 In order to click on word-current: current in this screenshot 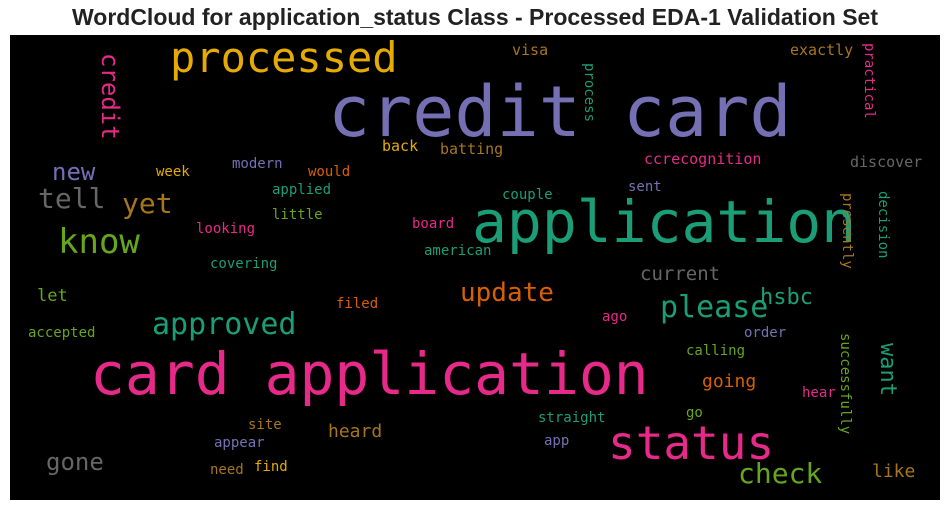, I will do `click(680, 274)`.